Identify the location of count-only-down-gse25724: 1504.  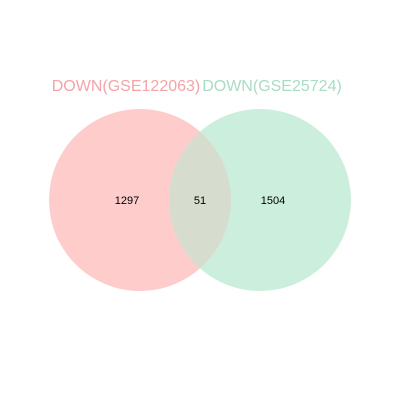
(273, 201).